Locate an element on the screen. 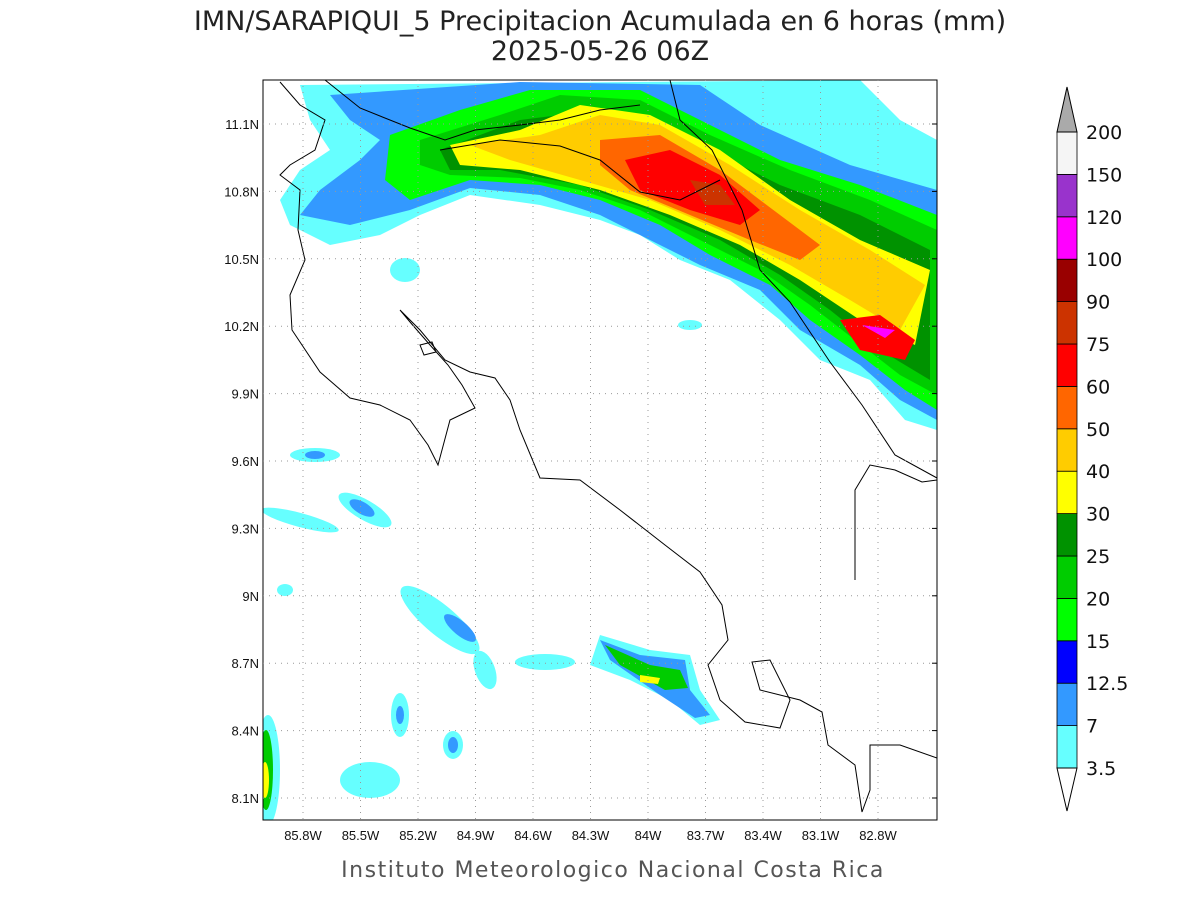 This screenshot has height=900, width=1200. lat-label: 10.2N is located at coordinates (241, 326).